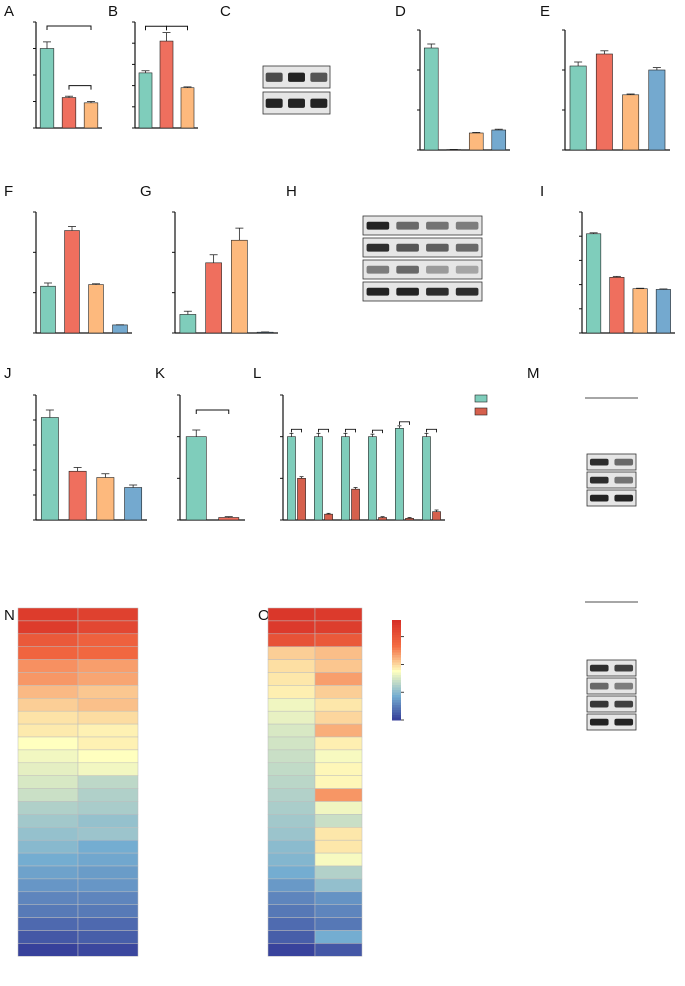 Image resolution: width=685 pixels, height=986 pixels. Describe the element at coordinates (90, 457) in the screenshot. I see `bar-chart-j` at that location.